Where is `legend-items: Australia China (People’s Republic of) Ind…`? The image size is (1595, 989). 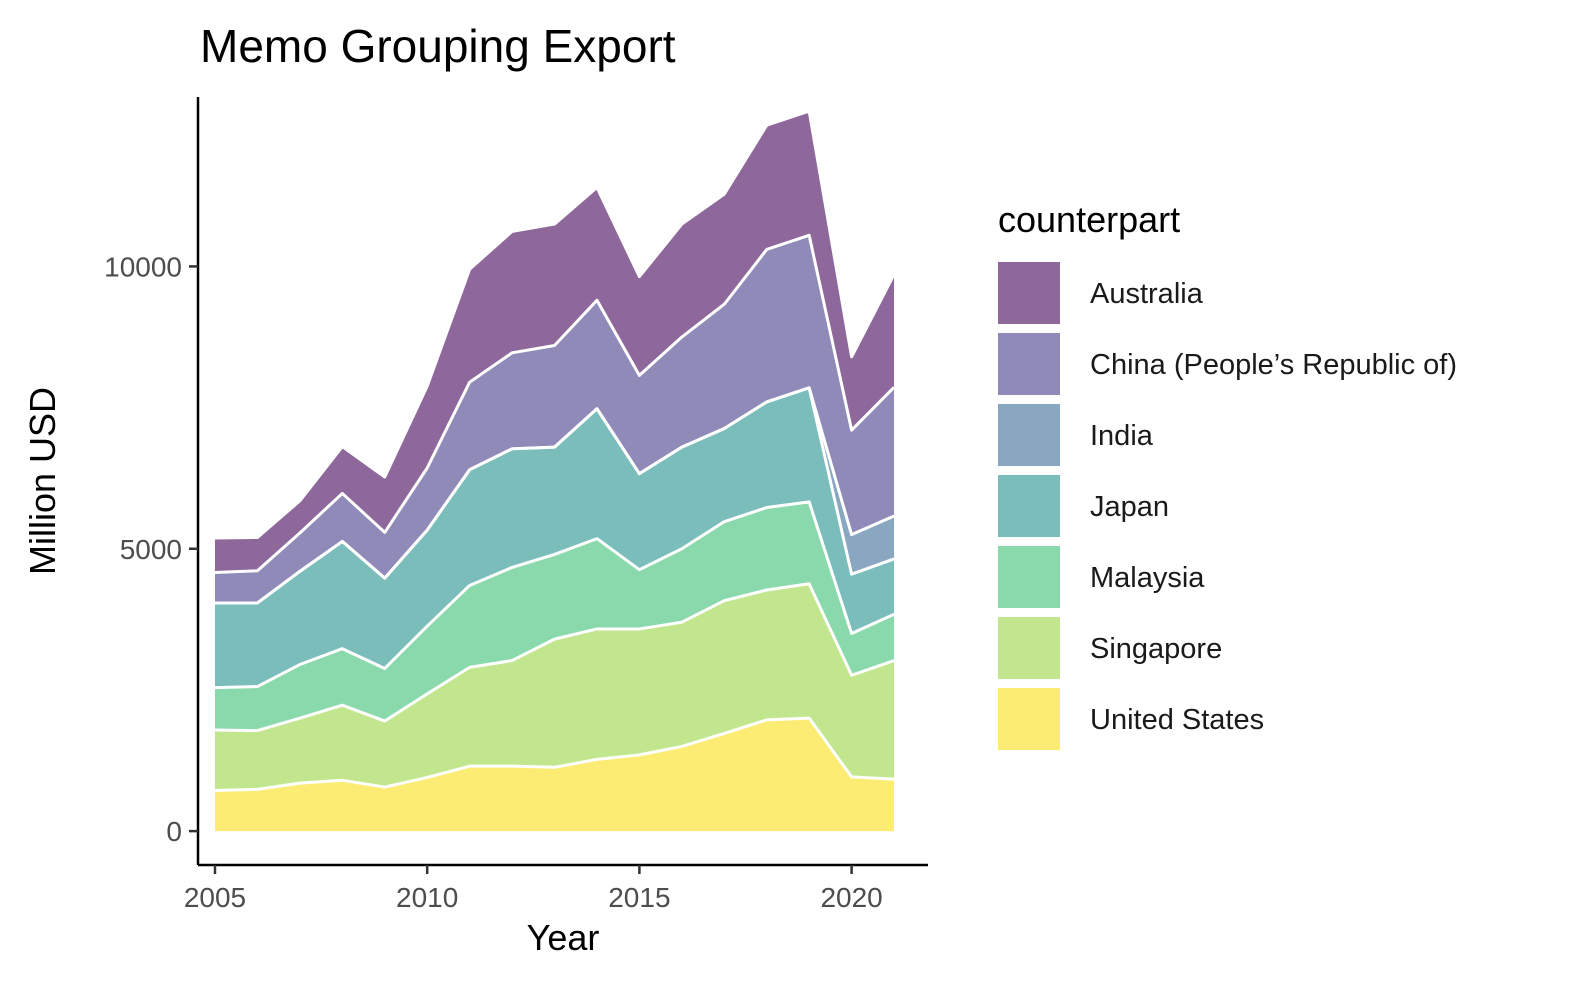
legend-items: Australia China (People’s Republic of) Ind… is located at coordinates (1227, 506).